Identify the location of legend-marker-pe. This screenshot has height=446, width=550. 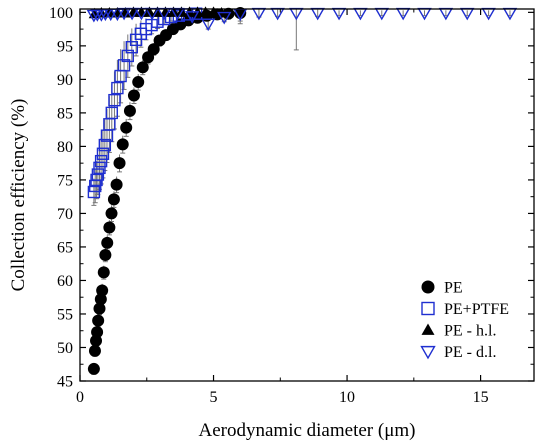
(428, 287).